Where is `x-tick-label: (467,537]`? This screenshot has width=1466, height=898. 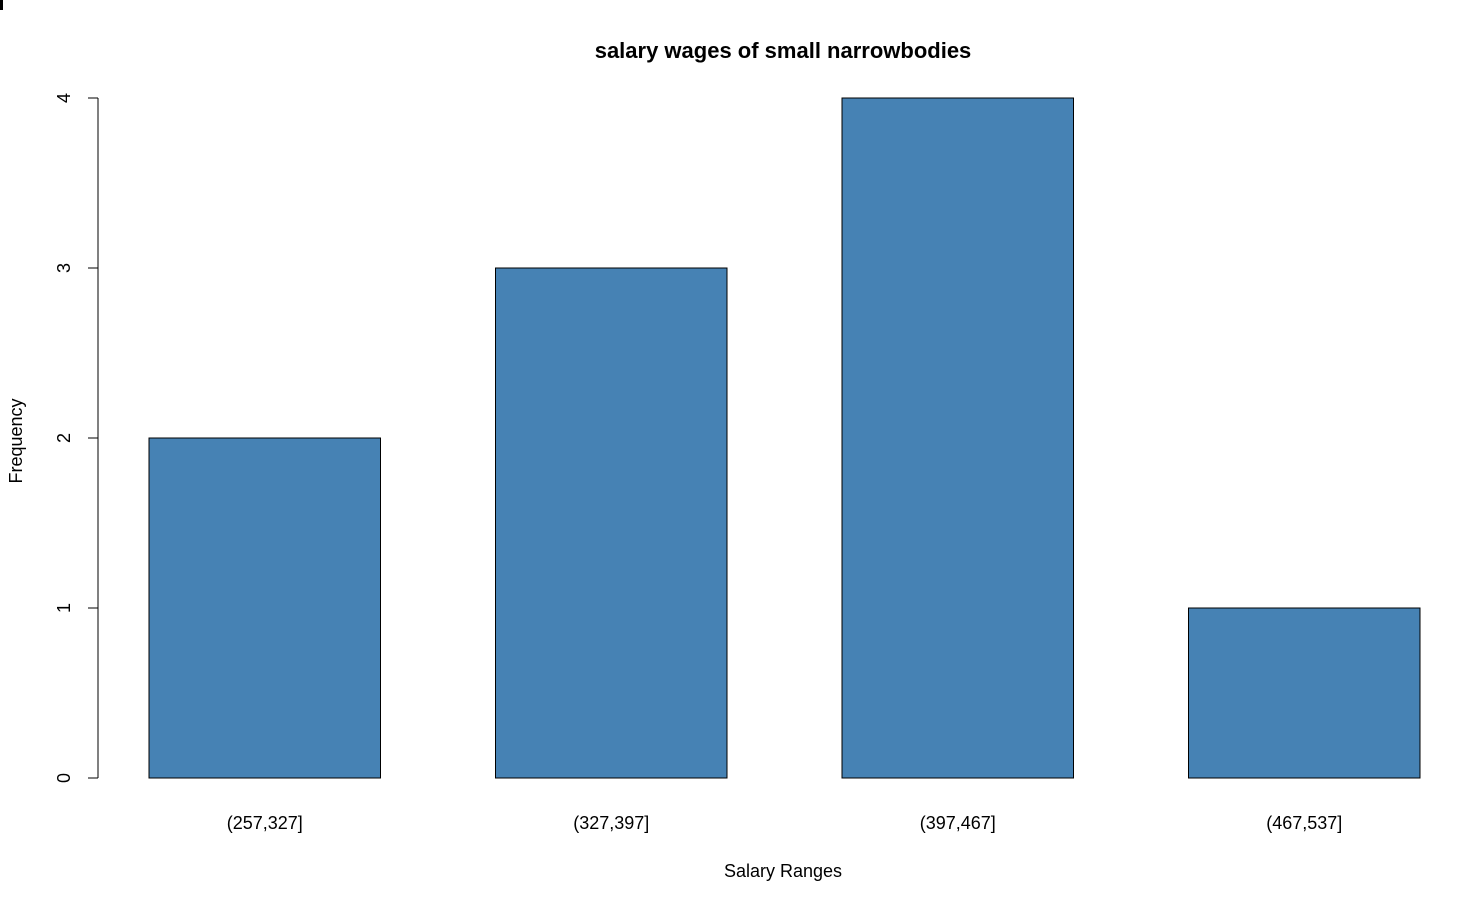 x-tick-label: (467,537] is located at coordinates (1304, 823).